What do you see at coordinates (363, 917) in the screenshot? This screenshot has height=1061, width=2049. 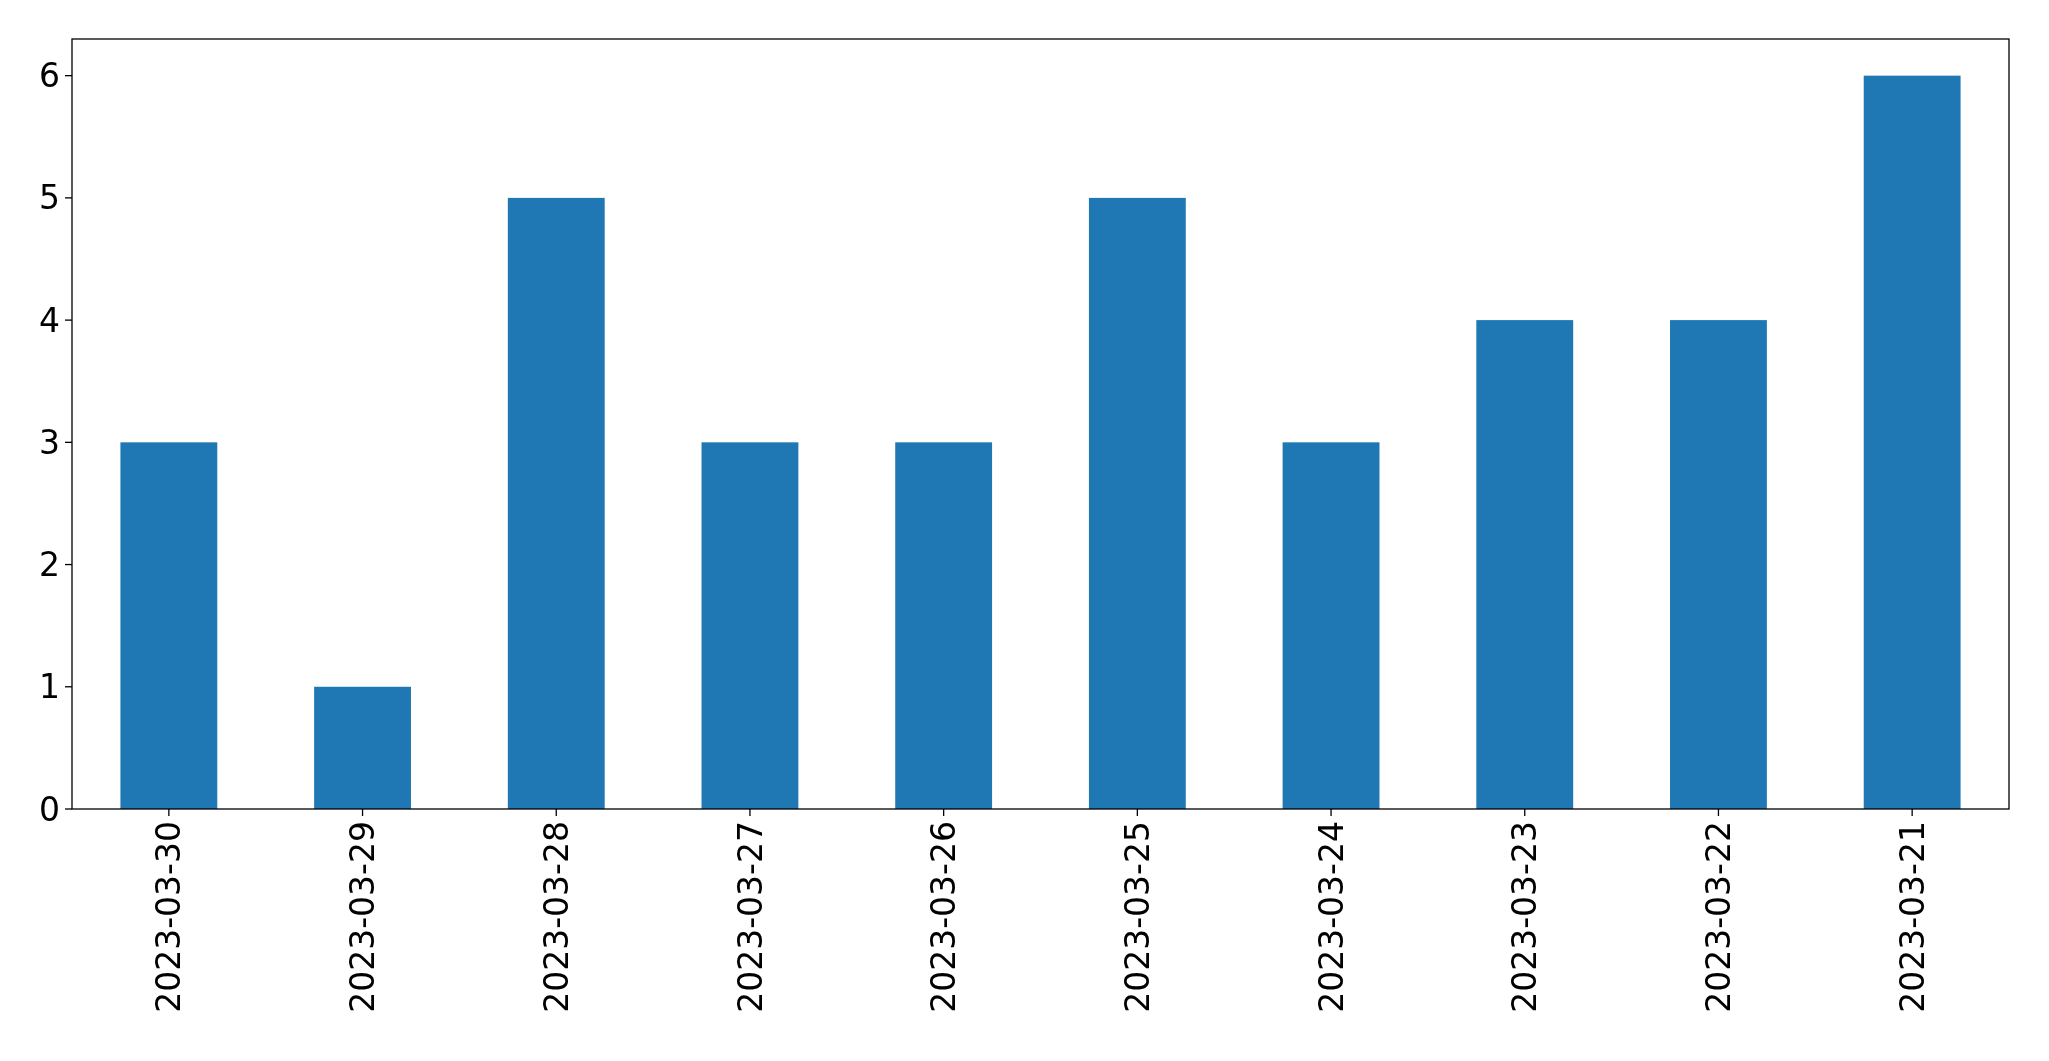 I see `x-tick-label: 2023-03-29` at bounding box center [363, 917].